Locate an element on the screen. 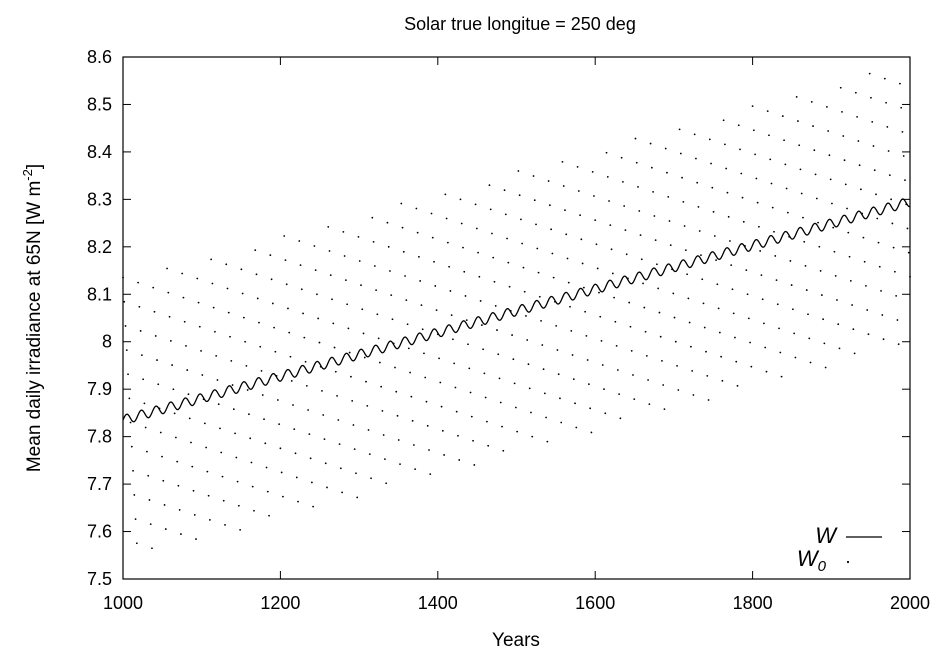 The height and width of the screenshot is (656, 946). y-tick-label: 8 is located at coordinates (107, 342).